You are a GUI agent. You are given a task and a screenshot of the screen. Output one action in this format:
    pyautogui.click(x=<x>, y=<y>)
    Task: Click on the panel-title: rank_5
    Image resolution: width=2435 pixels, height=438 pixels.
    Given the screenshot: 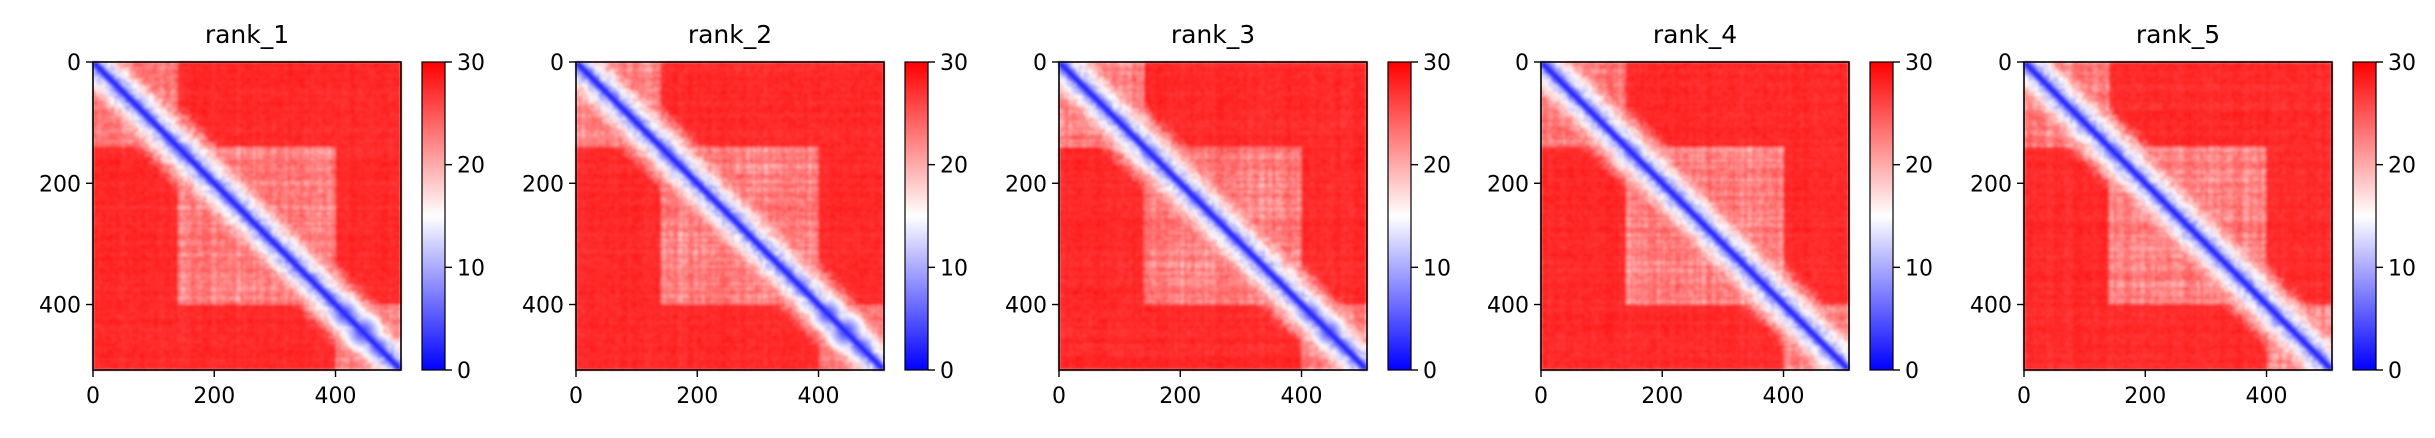 What is the action you would take?
    pyautogui.click(x=2178, y=34)
    